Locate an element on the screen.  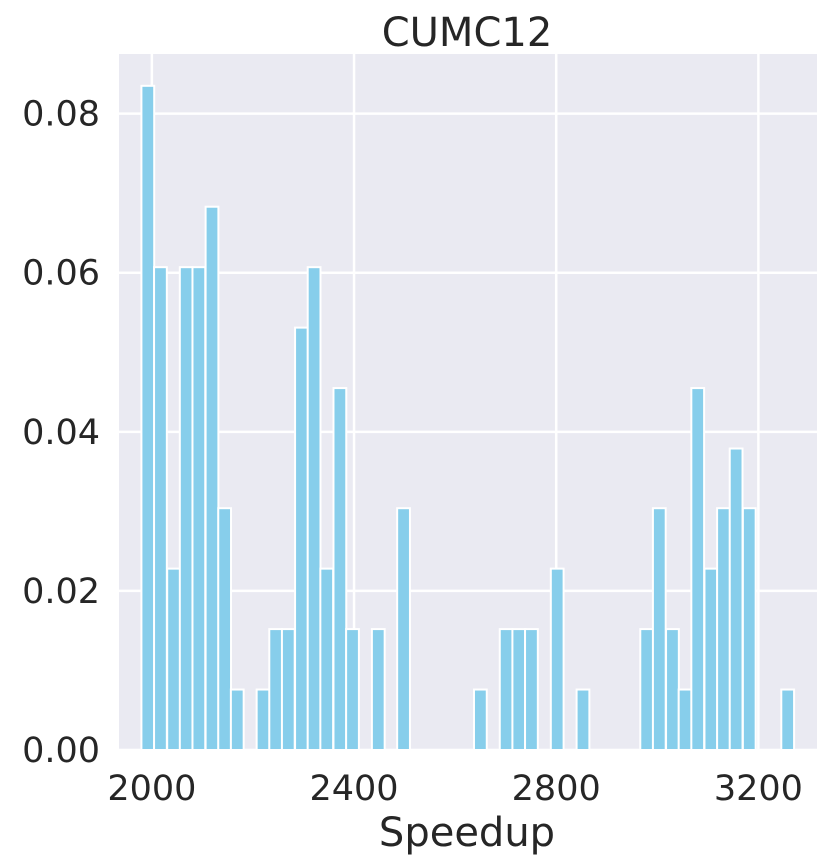
y-tick-label: 0.08 is located at coordinates (61, 115).